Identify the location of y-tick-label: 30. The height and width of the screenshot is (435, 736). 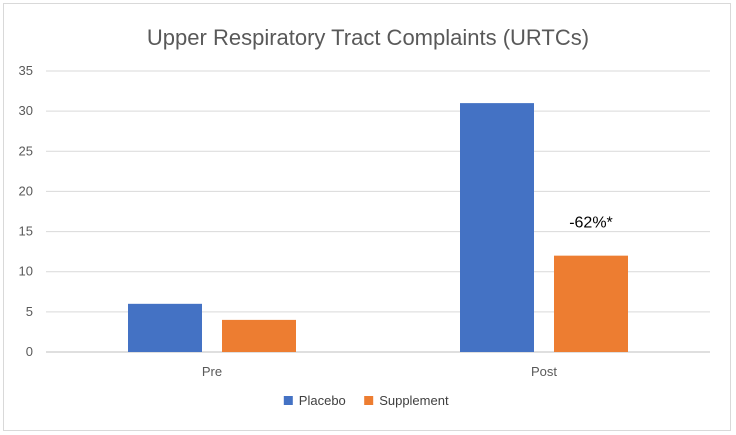
(26, 110).